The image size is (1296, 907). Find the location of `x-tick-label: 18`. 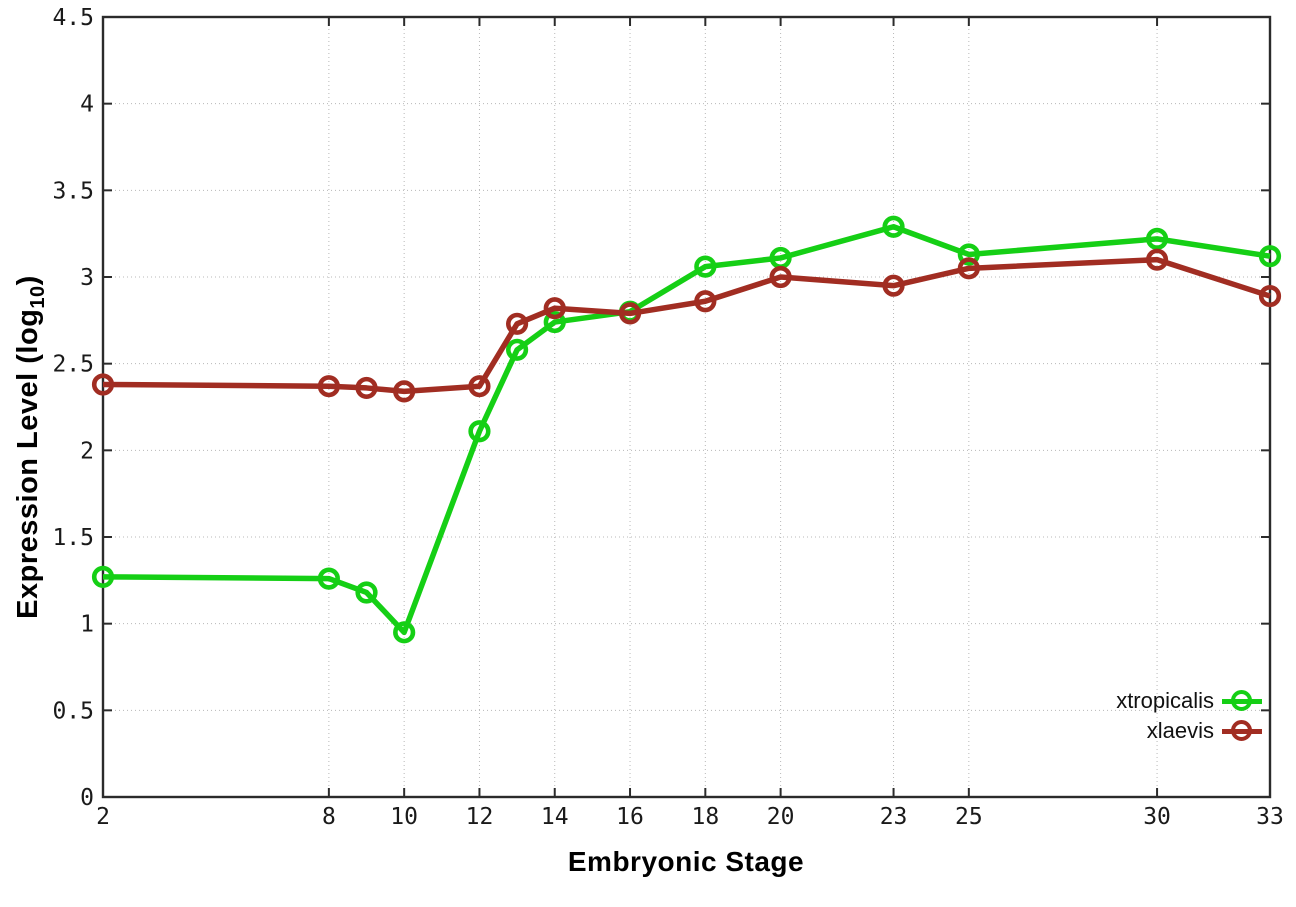

x-tick-label: 18 is located at coordinates (705, 817).